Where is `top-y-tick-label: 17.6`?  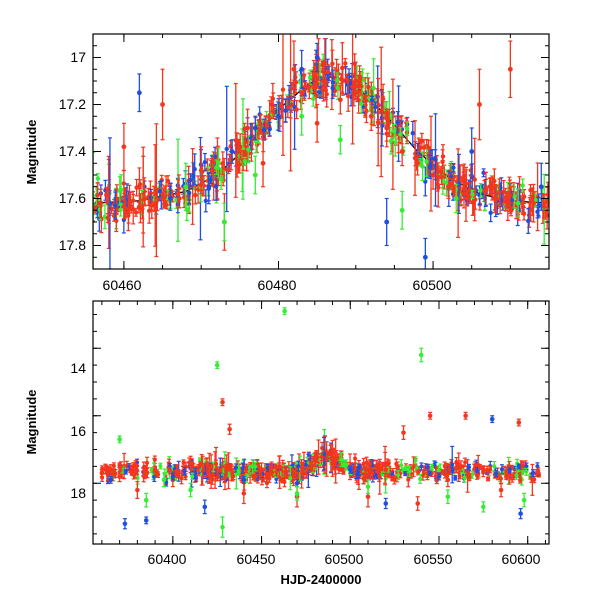 top-y-tick-label: 17.6 is located at coordinates (72, 198).